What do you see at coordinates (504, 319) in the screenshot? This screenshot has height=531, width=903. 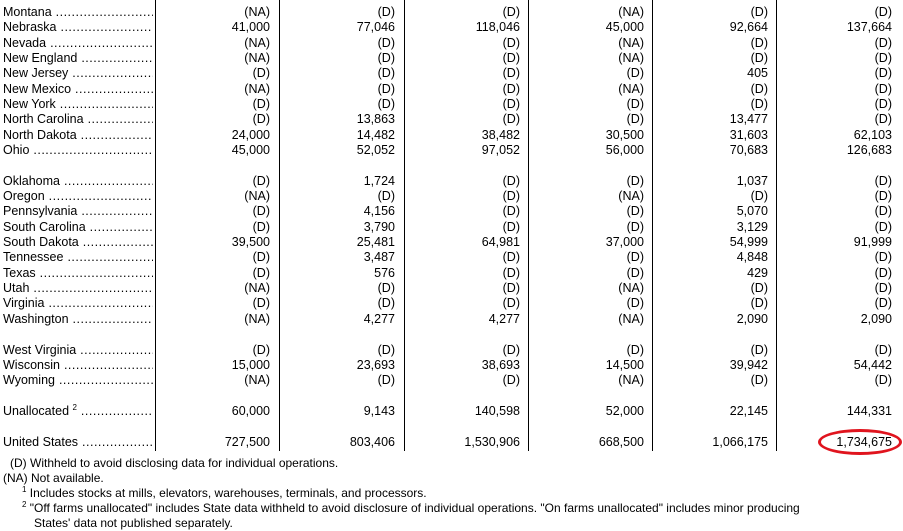 I see `value-cell: 4,277` at bounding box center [504, 319].